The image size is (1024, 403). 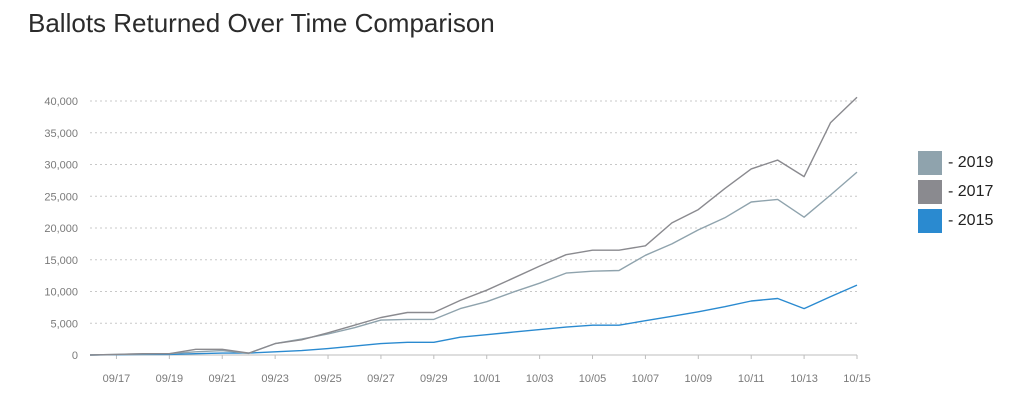 What do you see at coordinates (699, 379) in the screenshot?
I see `x-tick-label: 10/09` at bounding box center [699, 379].